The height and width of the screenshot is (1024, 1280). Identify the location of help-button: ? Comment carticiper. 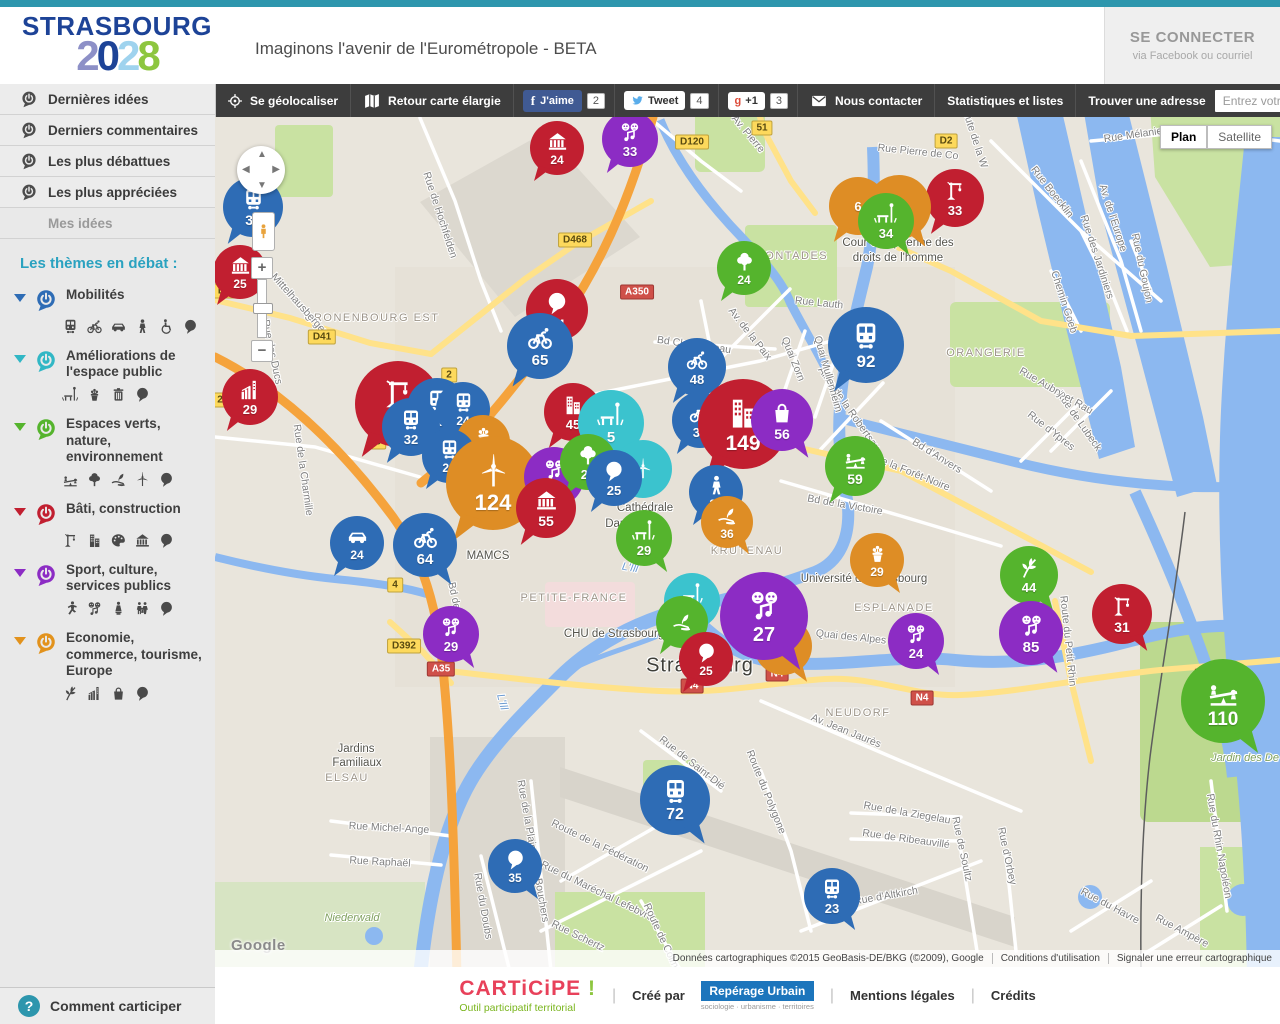
(107, 1005).